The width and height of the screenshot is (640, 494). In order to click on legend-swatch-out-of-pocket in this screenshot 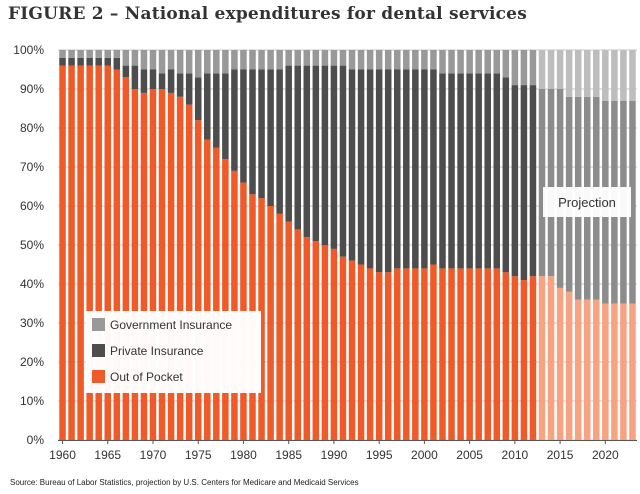, I will do `click(98, 376)`.